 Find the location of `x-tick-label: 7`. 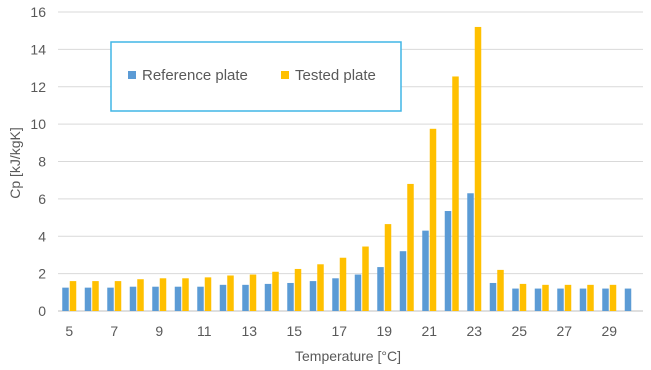

x-tick-label: 7 is located at coordinates (114, 331).